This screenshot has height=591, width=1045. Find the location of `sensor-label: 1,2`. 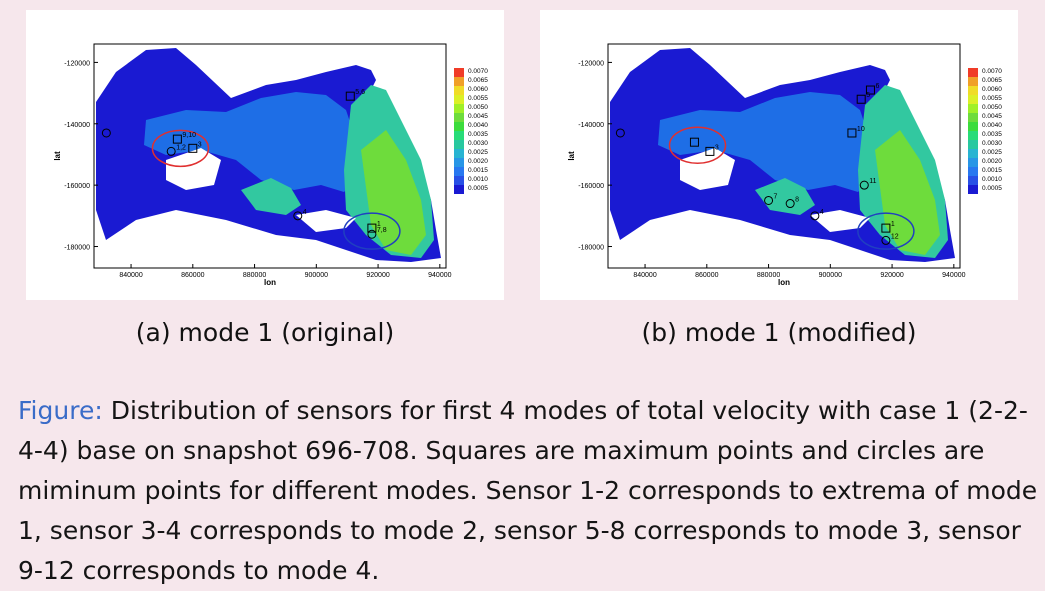

sensor-label: 1,2 is located at coordinates (181, 147).